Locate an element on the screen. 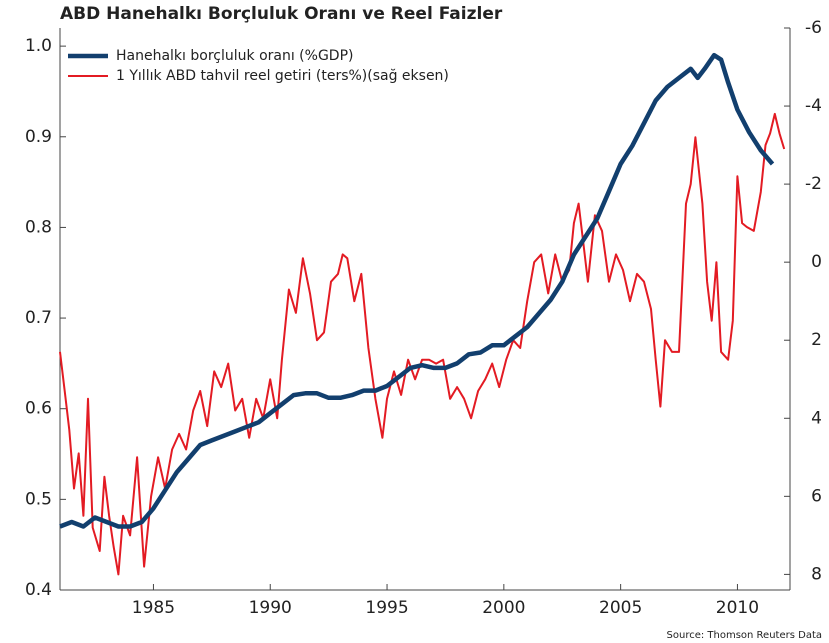 Image resolution: width=829 pixels, height=643 pixels. y-tick-label: 1.0 is located at coordinates (38, 46).